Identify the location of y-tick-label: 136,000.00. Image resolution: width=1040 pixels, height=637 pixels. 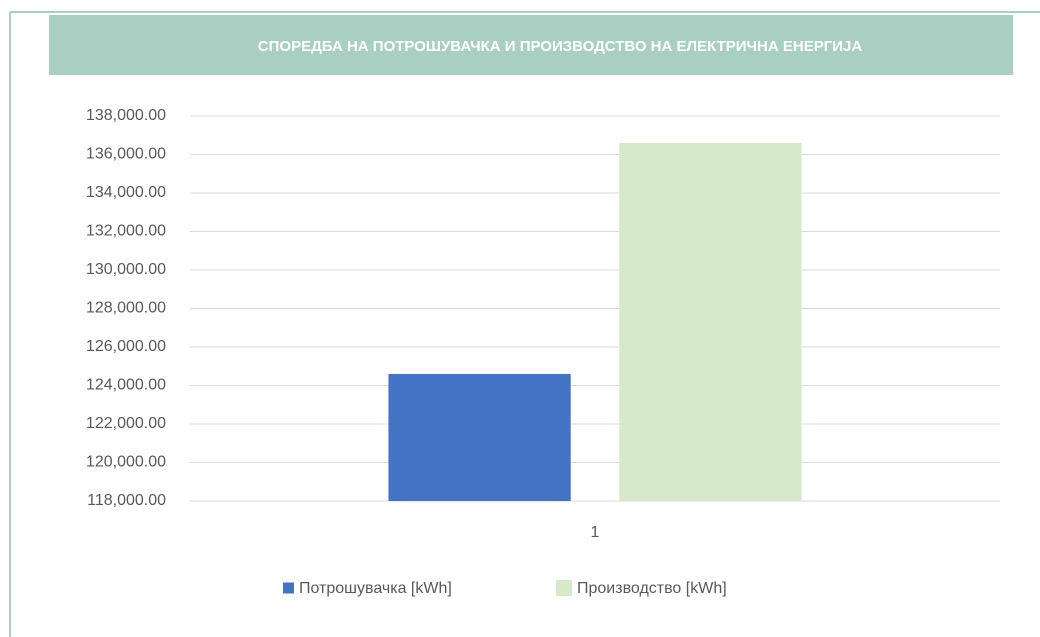
(126, 154).